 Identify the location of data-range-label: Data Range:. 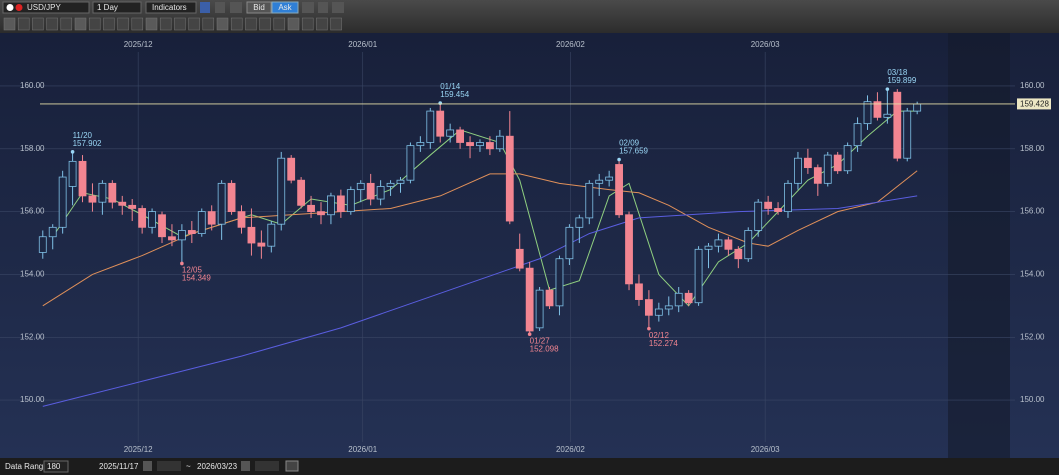
(27, 466).